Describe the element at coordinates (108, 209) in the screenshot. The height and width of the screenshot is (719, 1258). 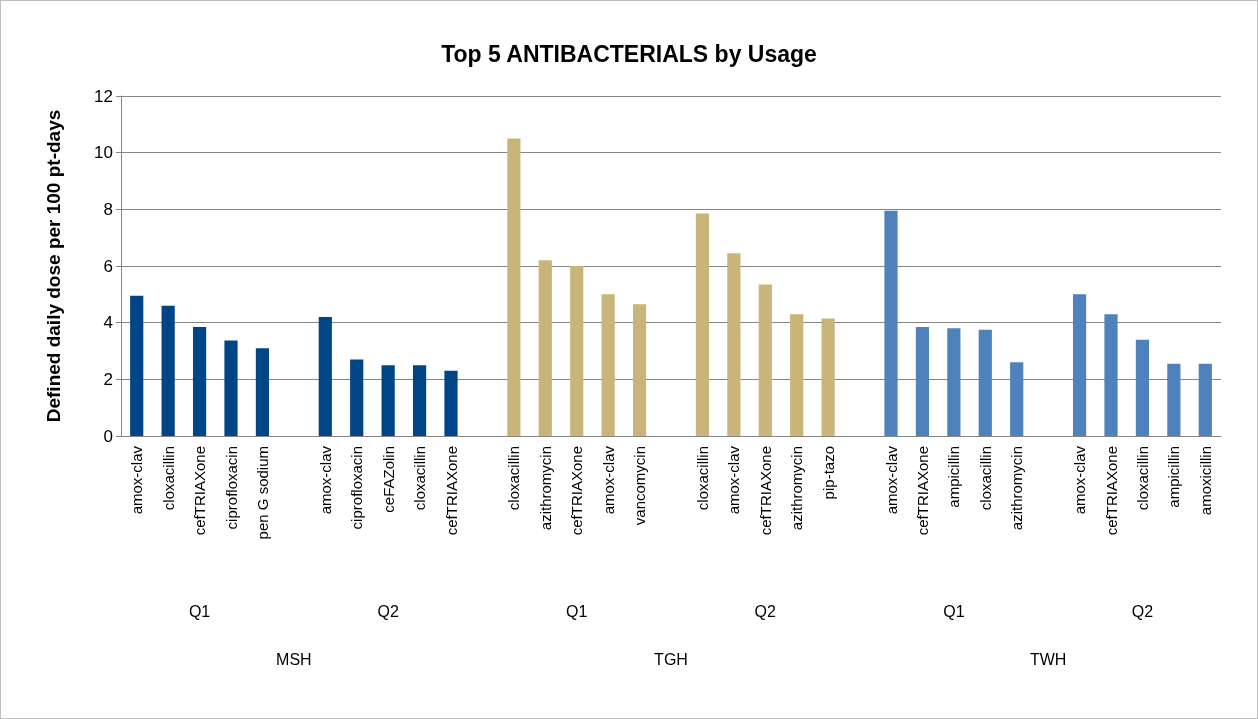
I see `y-tick-label: 8` at that location.